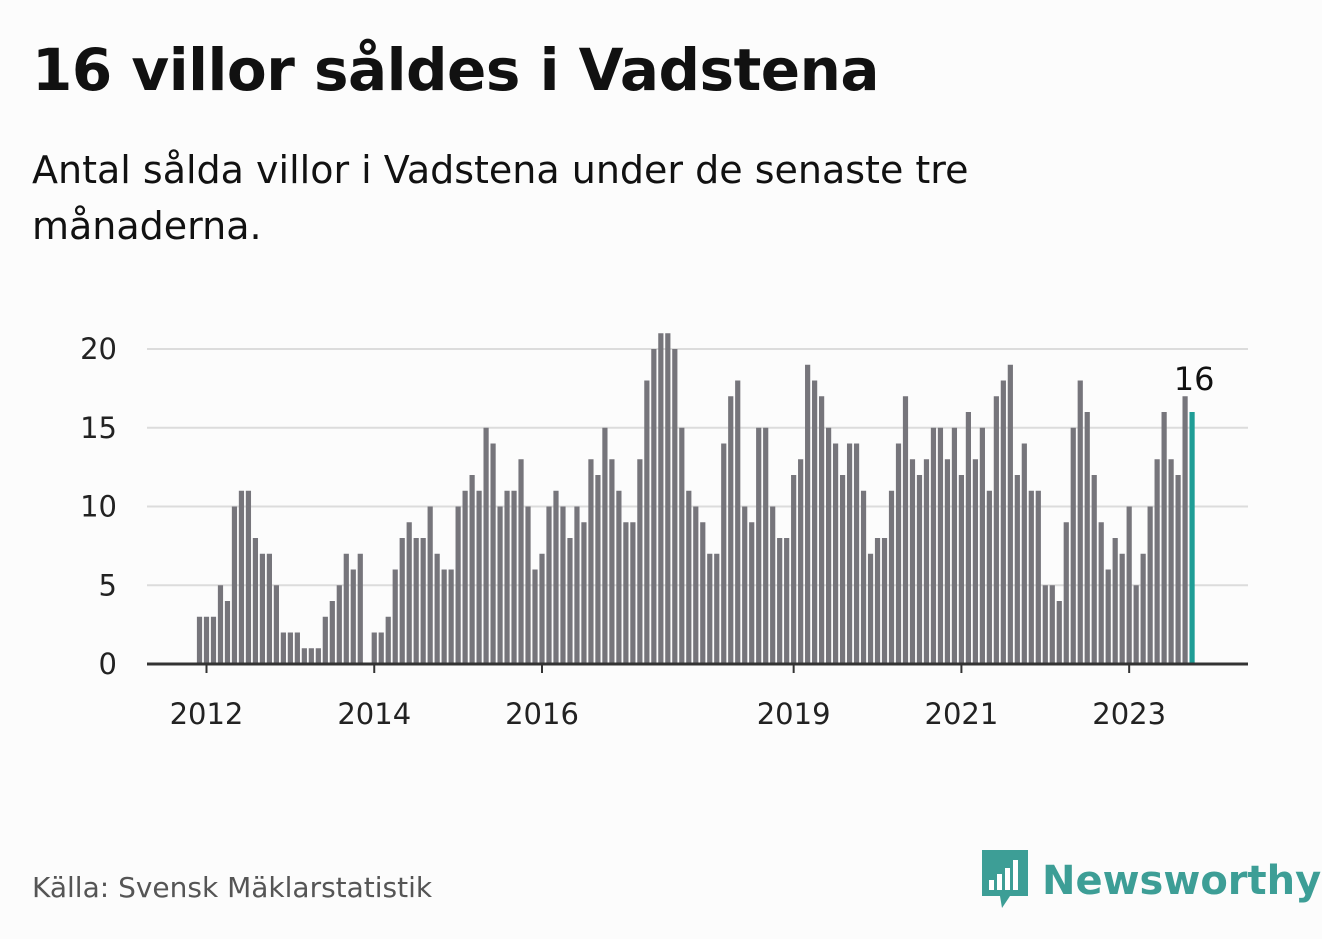 This screenshot has width=1322, height=939. I want to click on highlight-value-label: 16, so click(1194, 379).